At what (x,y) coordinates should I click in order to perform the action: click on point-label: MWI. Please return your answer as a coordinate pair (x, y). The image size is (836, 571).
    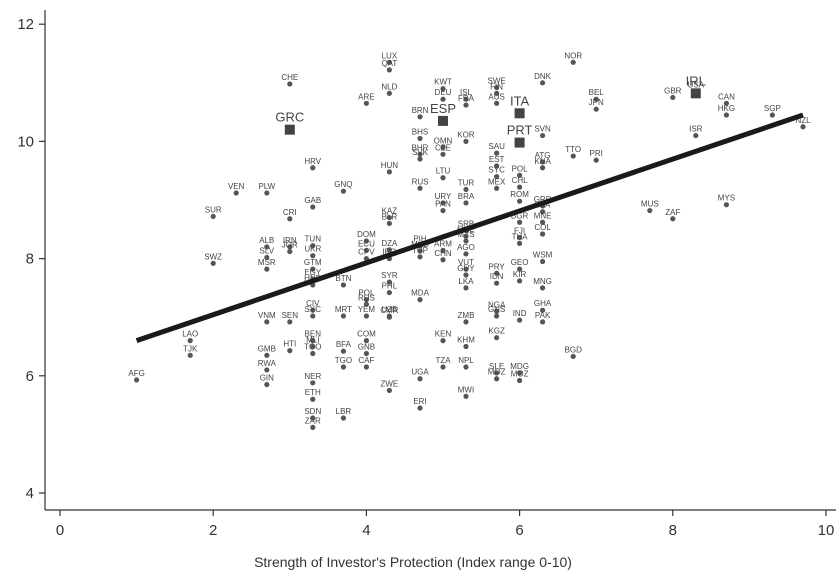
    Looking at the image, I should click on (466, 389).